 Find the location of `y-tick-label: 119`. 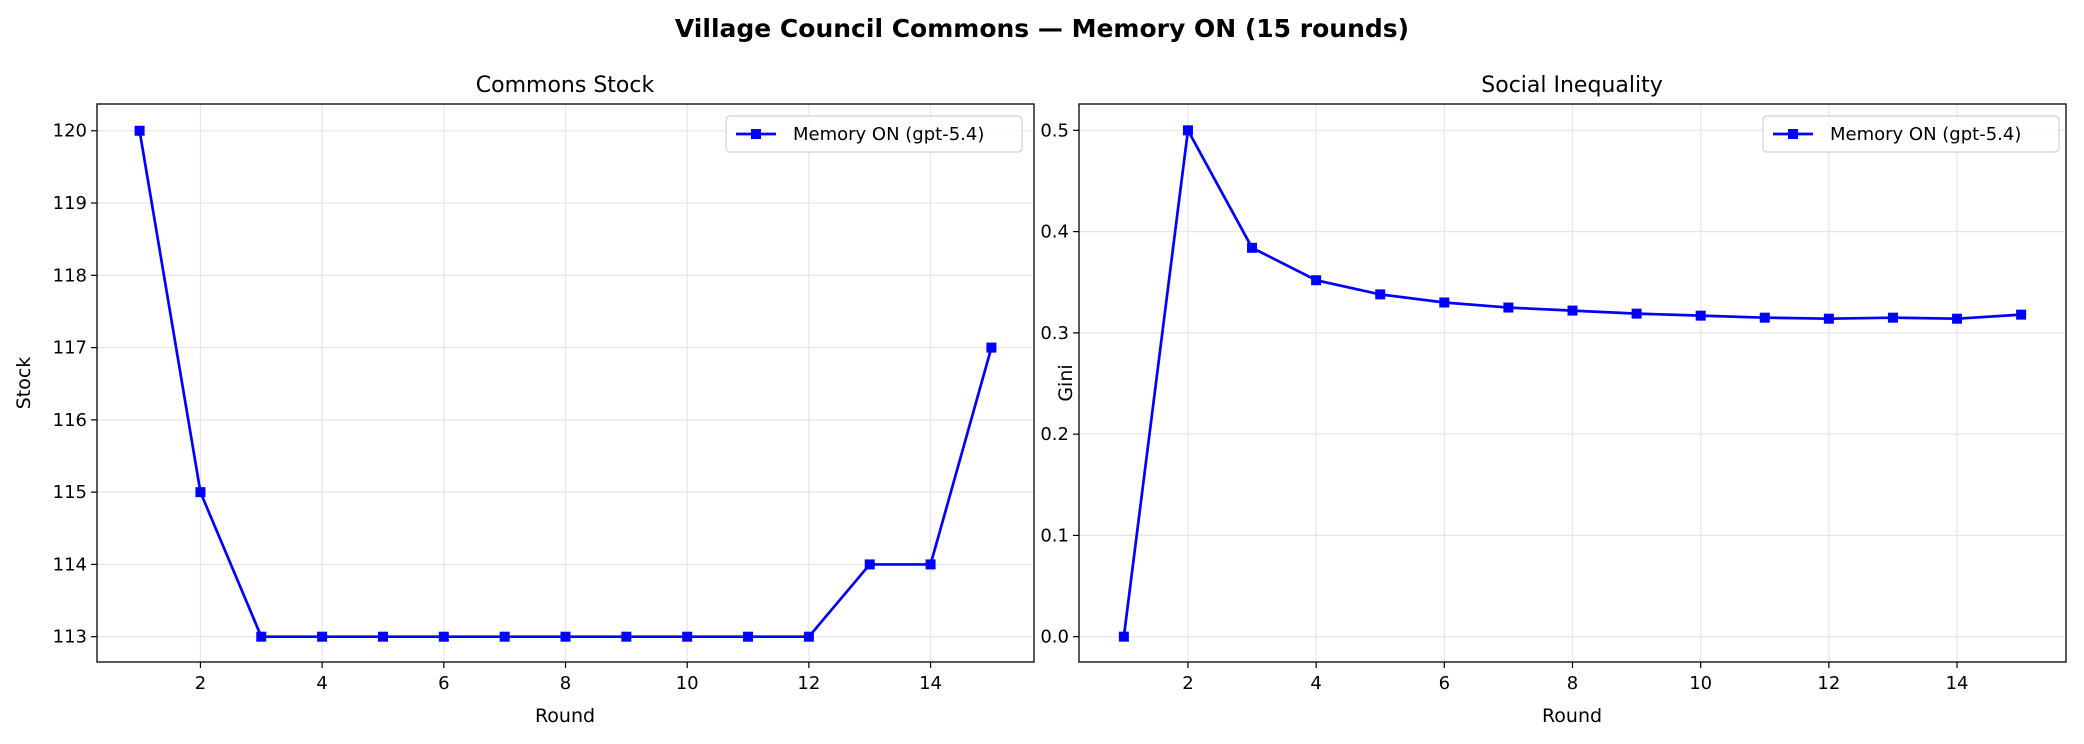

y-tick-label: 119 is located at coordinates (70, 203).